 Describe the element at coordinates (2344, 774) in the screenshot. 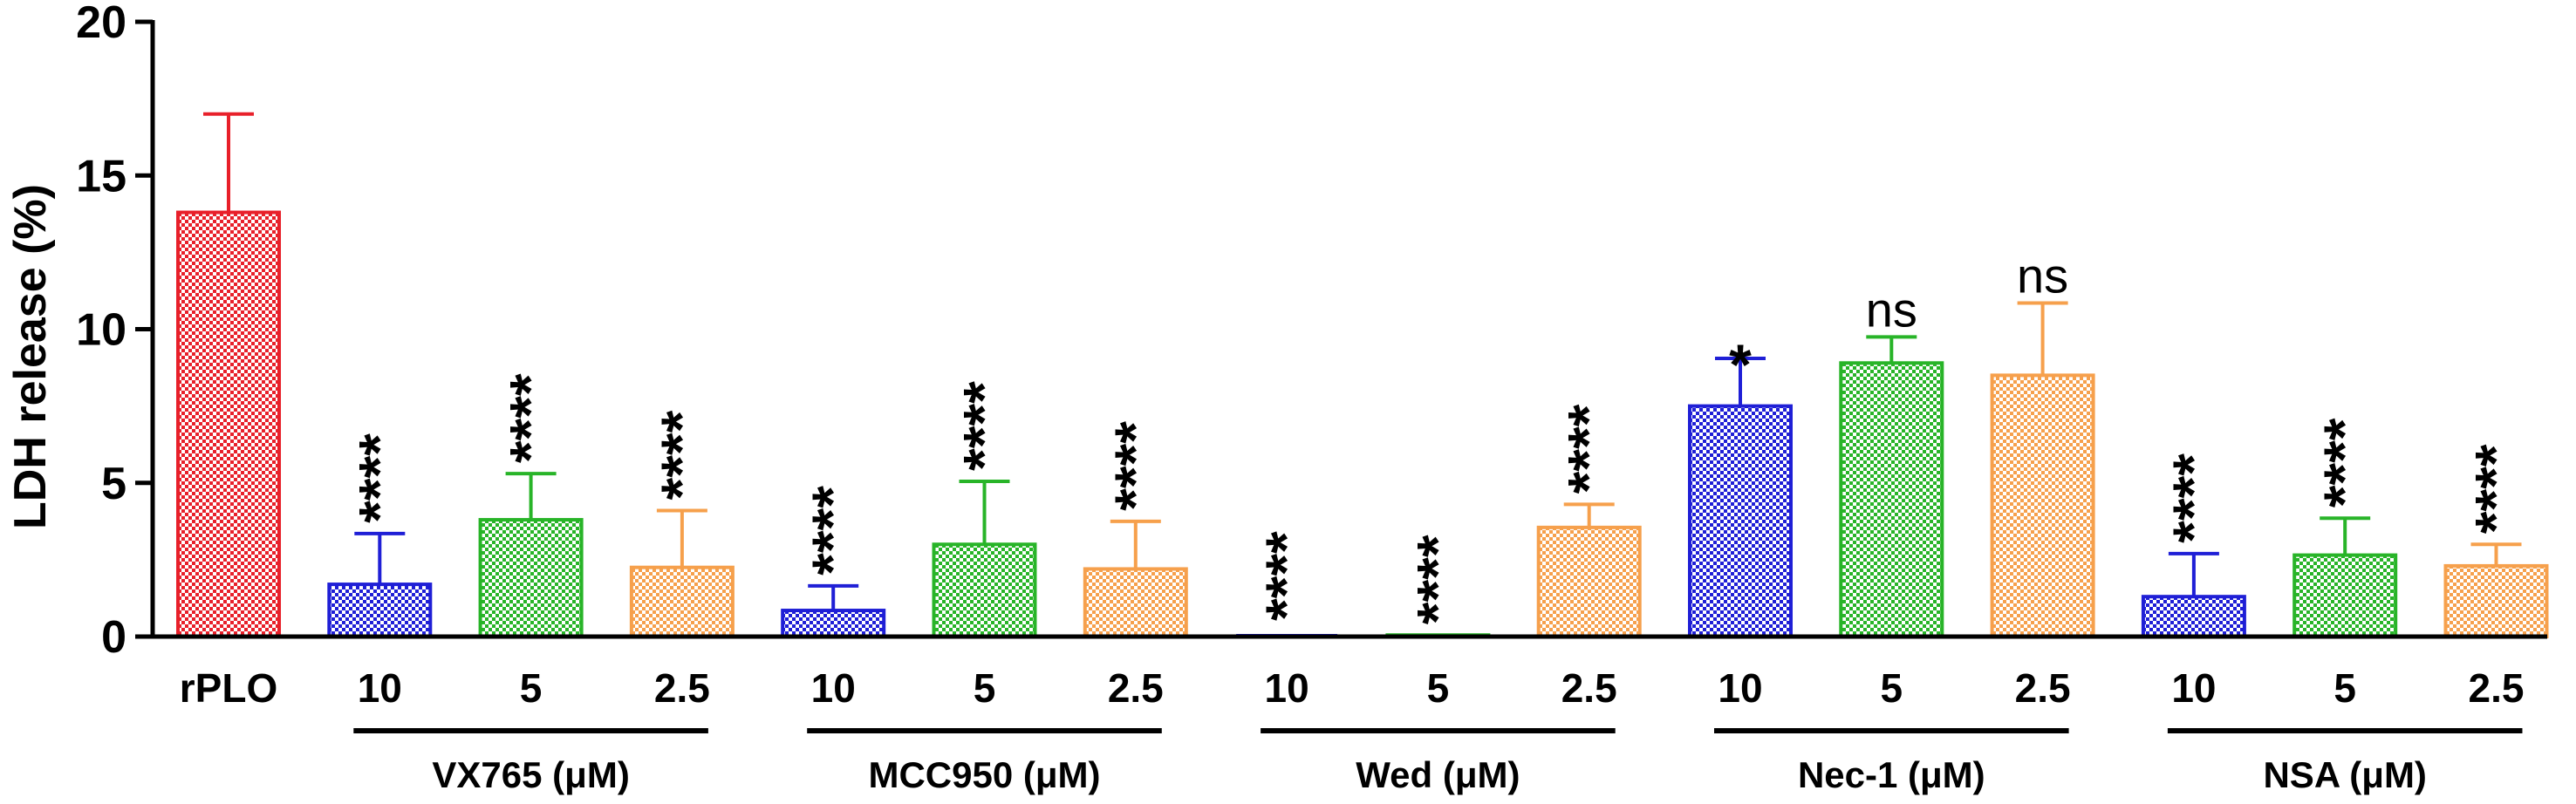

I see `group-label: NSA (μM)` at that location.